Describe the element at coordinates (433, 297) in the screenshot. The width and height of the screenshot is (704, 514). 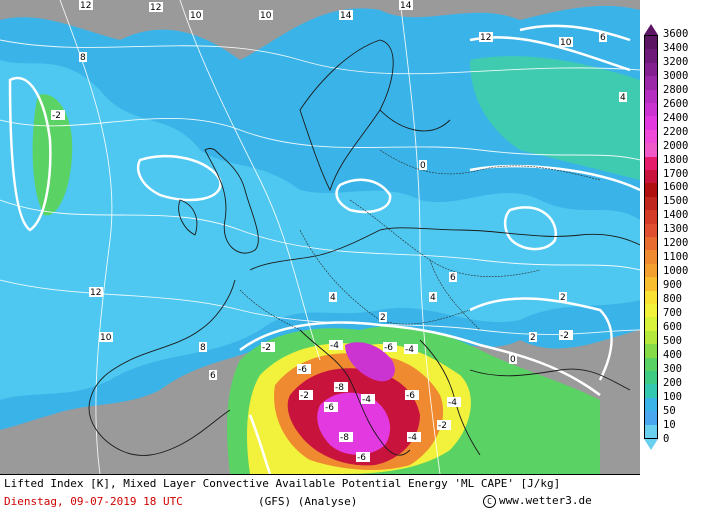
I see `lifted-index-label: 4` at that location.